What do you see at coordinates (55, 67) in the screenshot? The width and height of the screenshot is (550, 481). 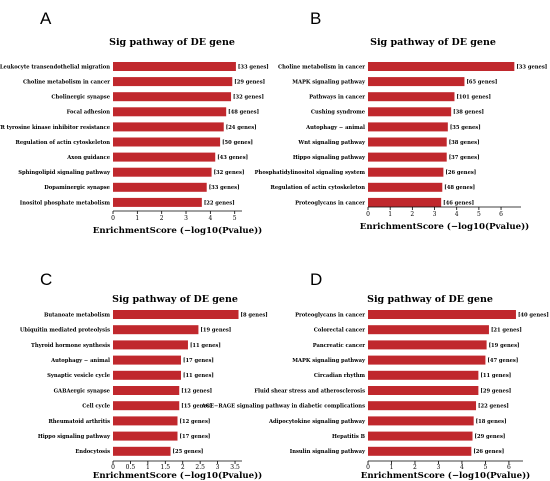 I see `category-label-a-0: Leukocyte transendothelial migration` at bounding box center [55, 67].